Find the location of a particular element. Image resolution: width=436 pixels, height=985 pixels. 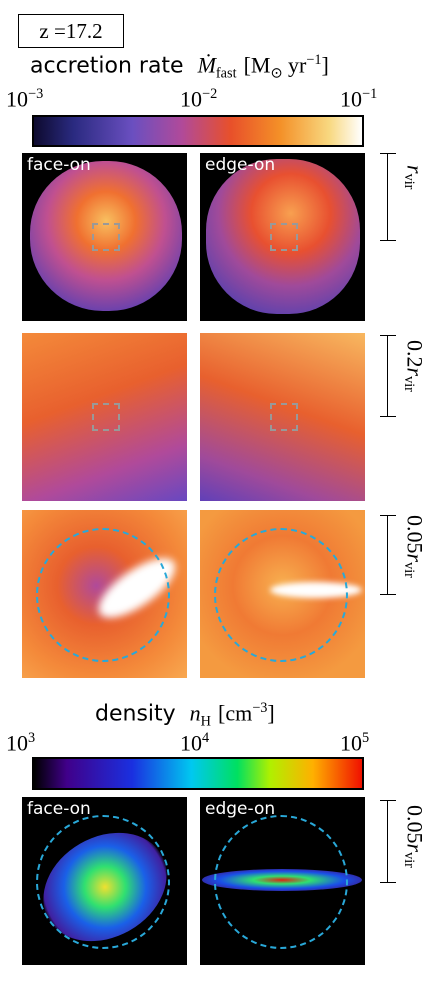

unit: ] is located at coordinates (325, 65).